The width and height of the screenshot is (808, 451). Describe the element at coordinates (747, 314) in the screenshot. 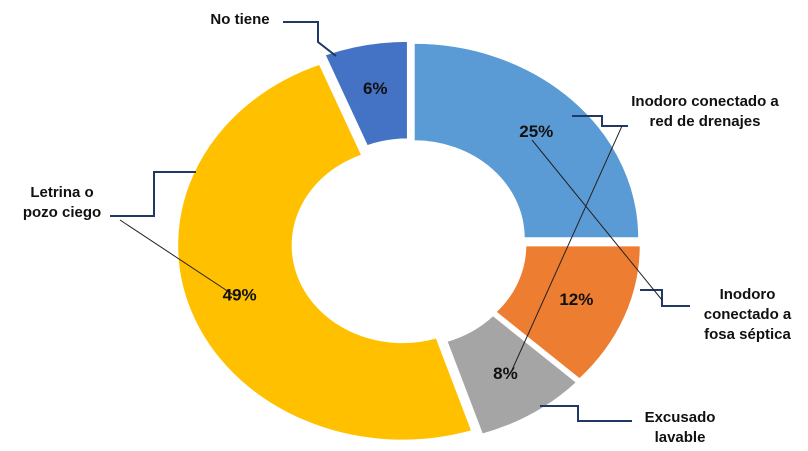

I see `category-label: Inodoro conectado a fosa séptica` at that location.